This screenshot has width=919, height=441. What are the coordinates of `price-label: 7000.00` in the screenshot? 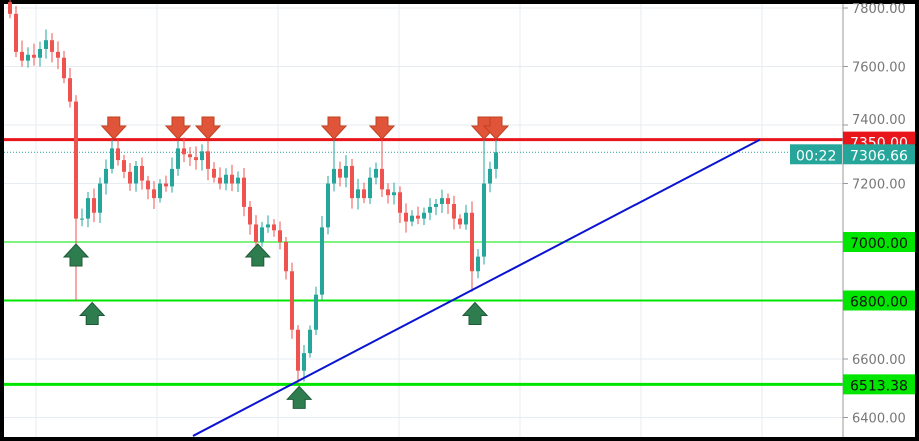 It's located at (879, 244).